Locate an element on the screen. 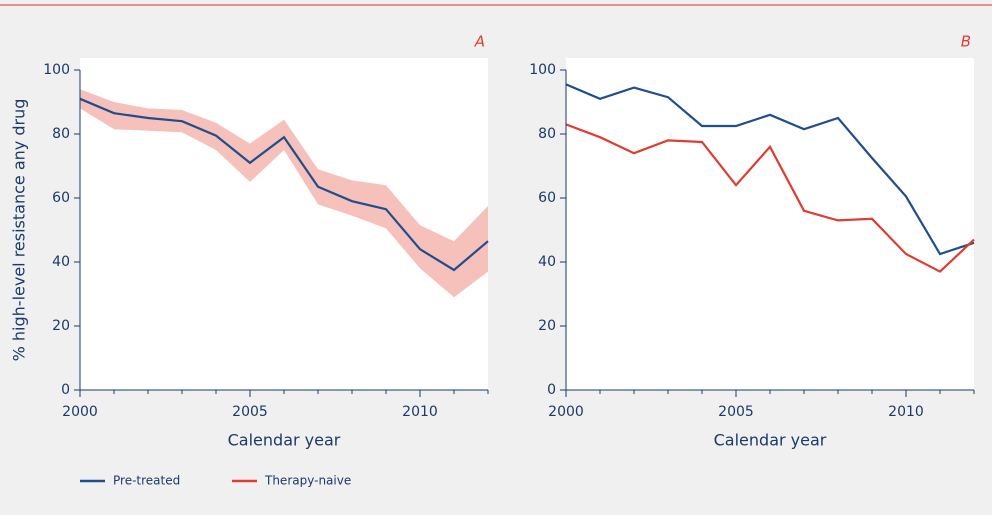 The image size is (992, 515). legend-label: Therapy-naive is located at coordinates (307, 481).